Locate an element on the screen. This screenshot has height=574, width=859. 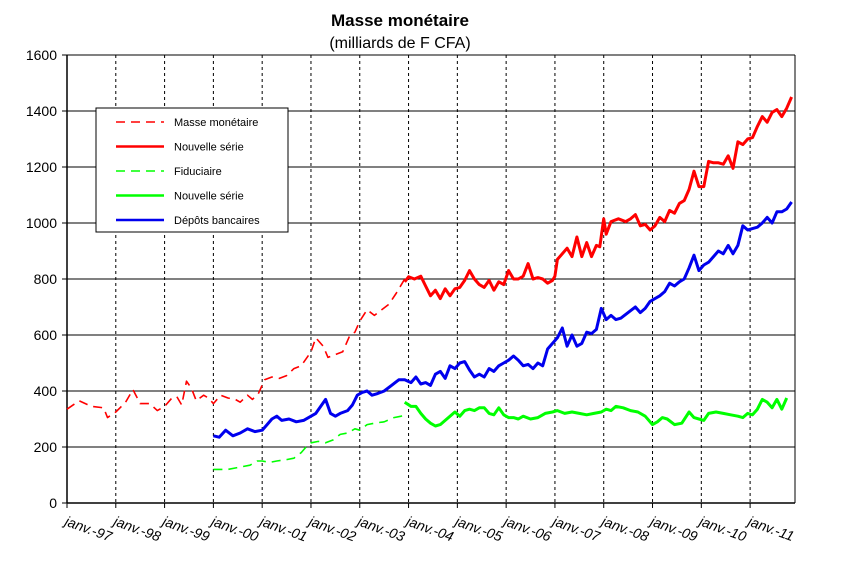
y-tick-label: 600 is located at coordinates (46, 335).